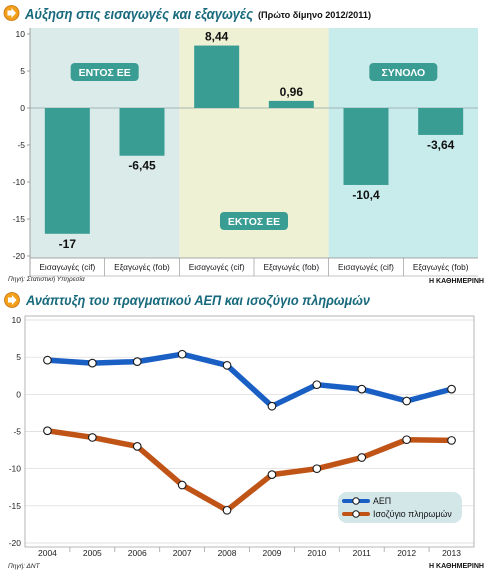 This screenshot has height=578, width=489. I want to click on x-tick-label: 2013, so click(451, 553).